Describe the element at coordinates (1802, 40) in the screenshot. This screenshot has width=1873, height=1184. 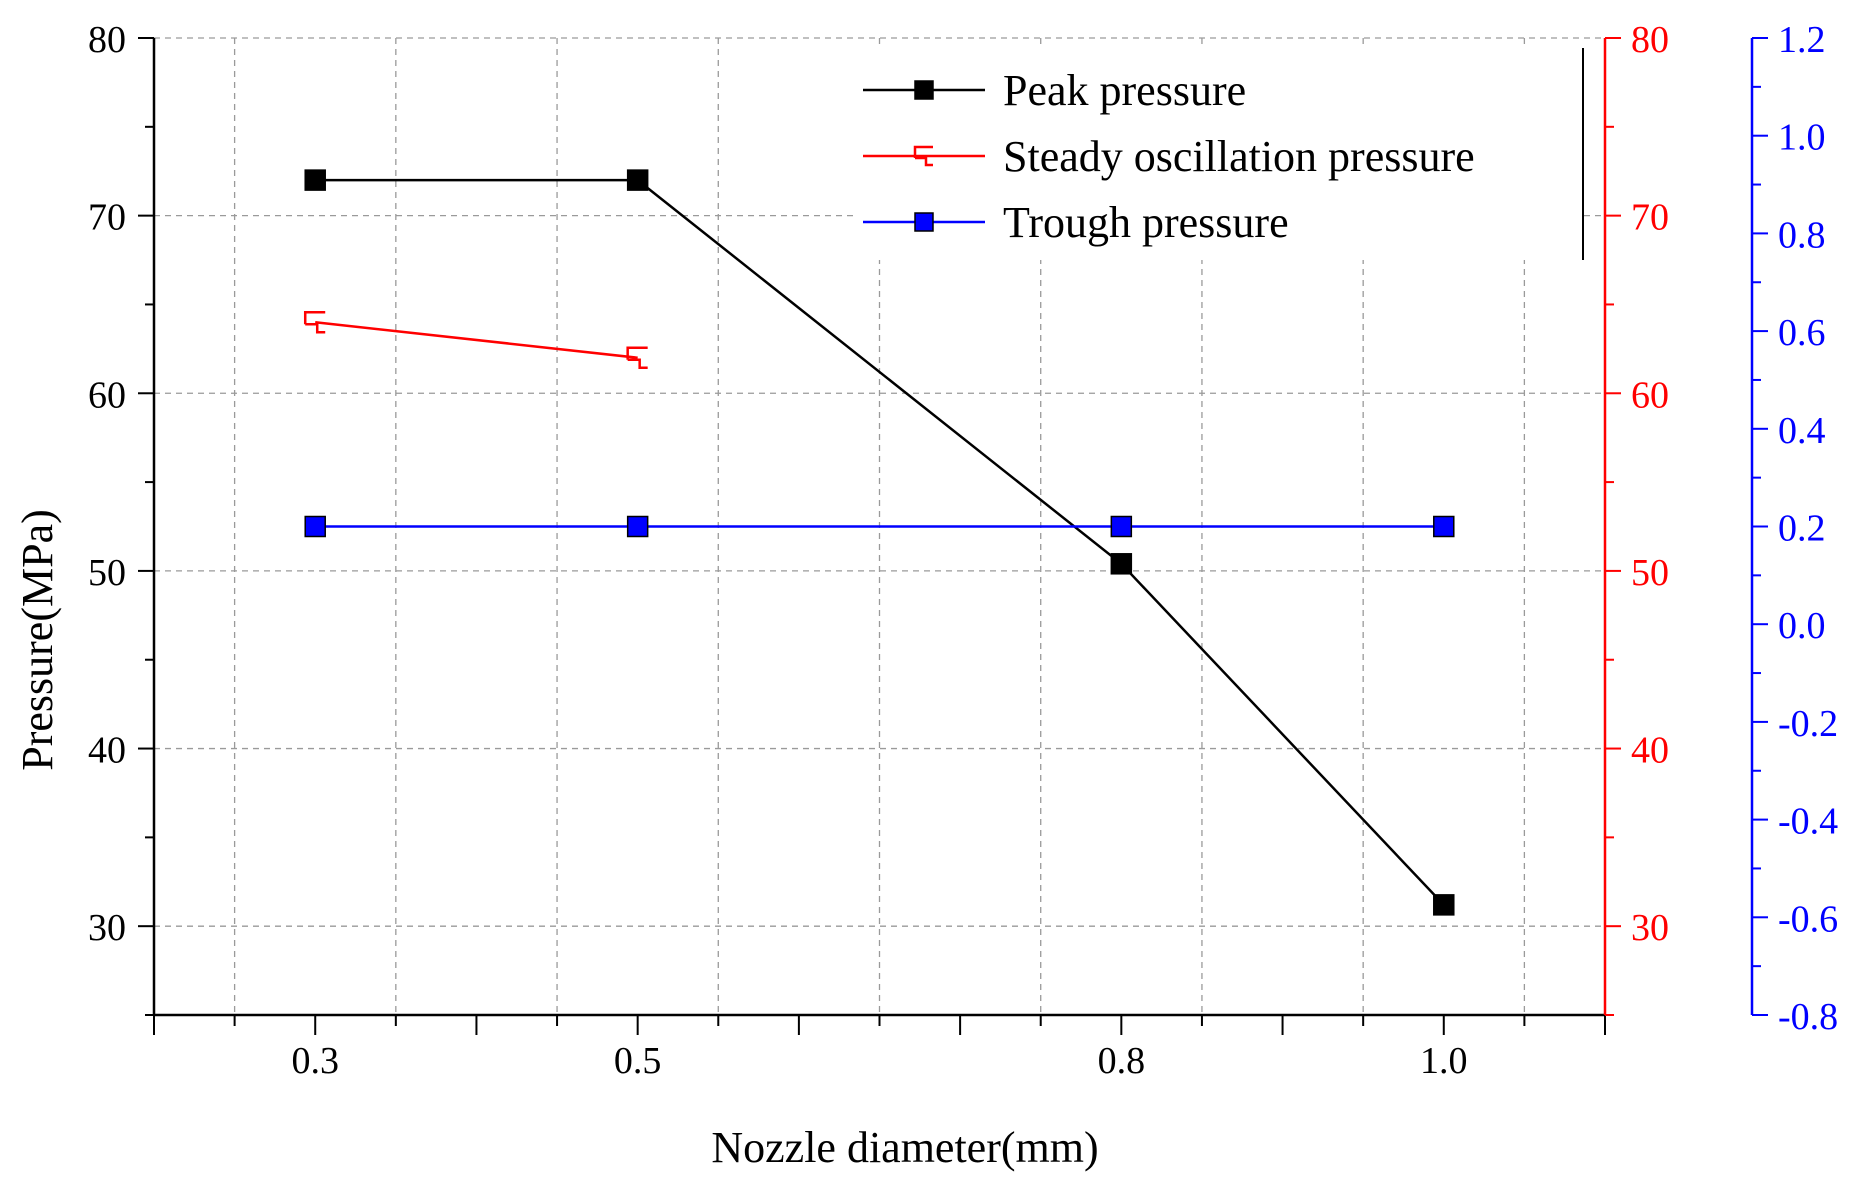
I see `blue-tick-label: 1.2` at that location.